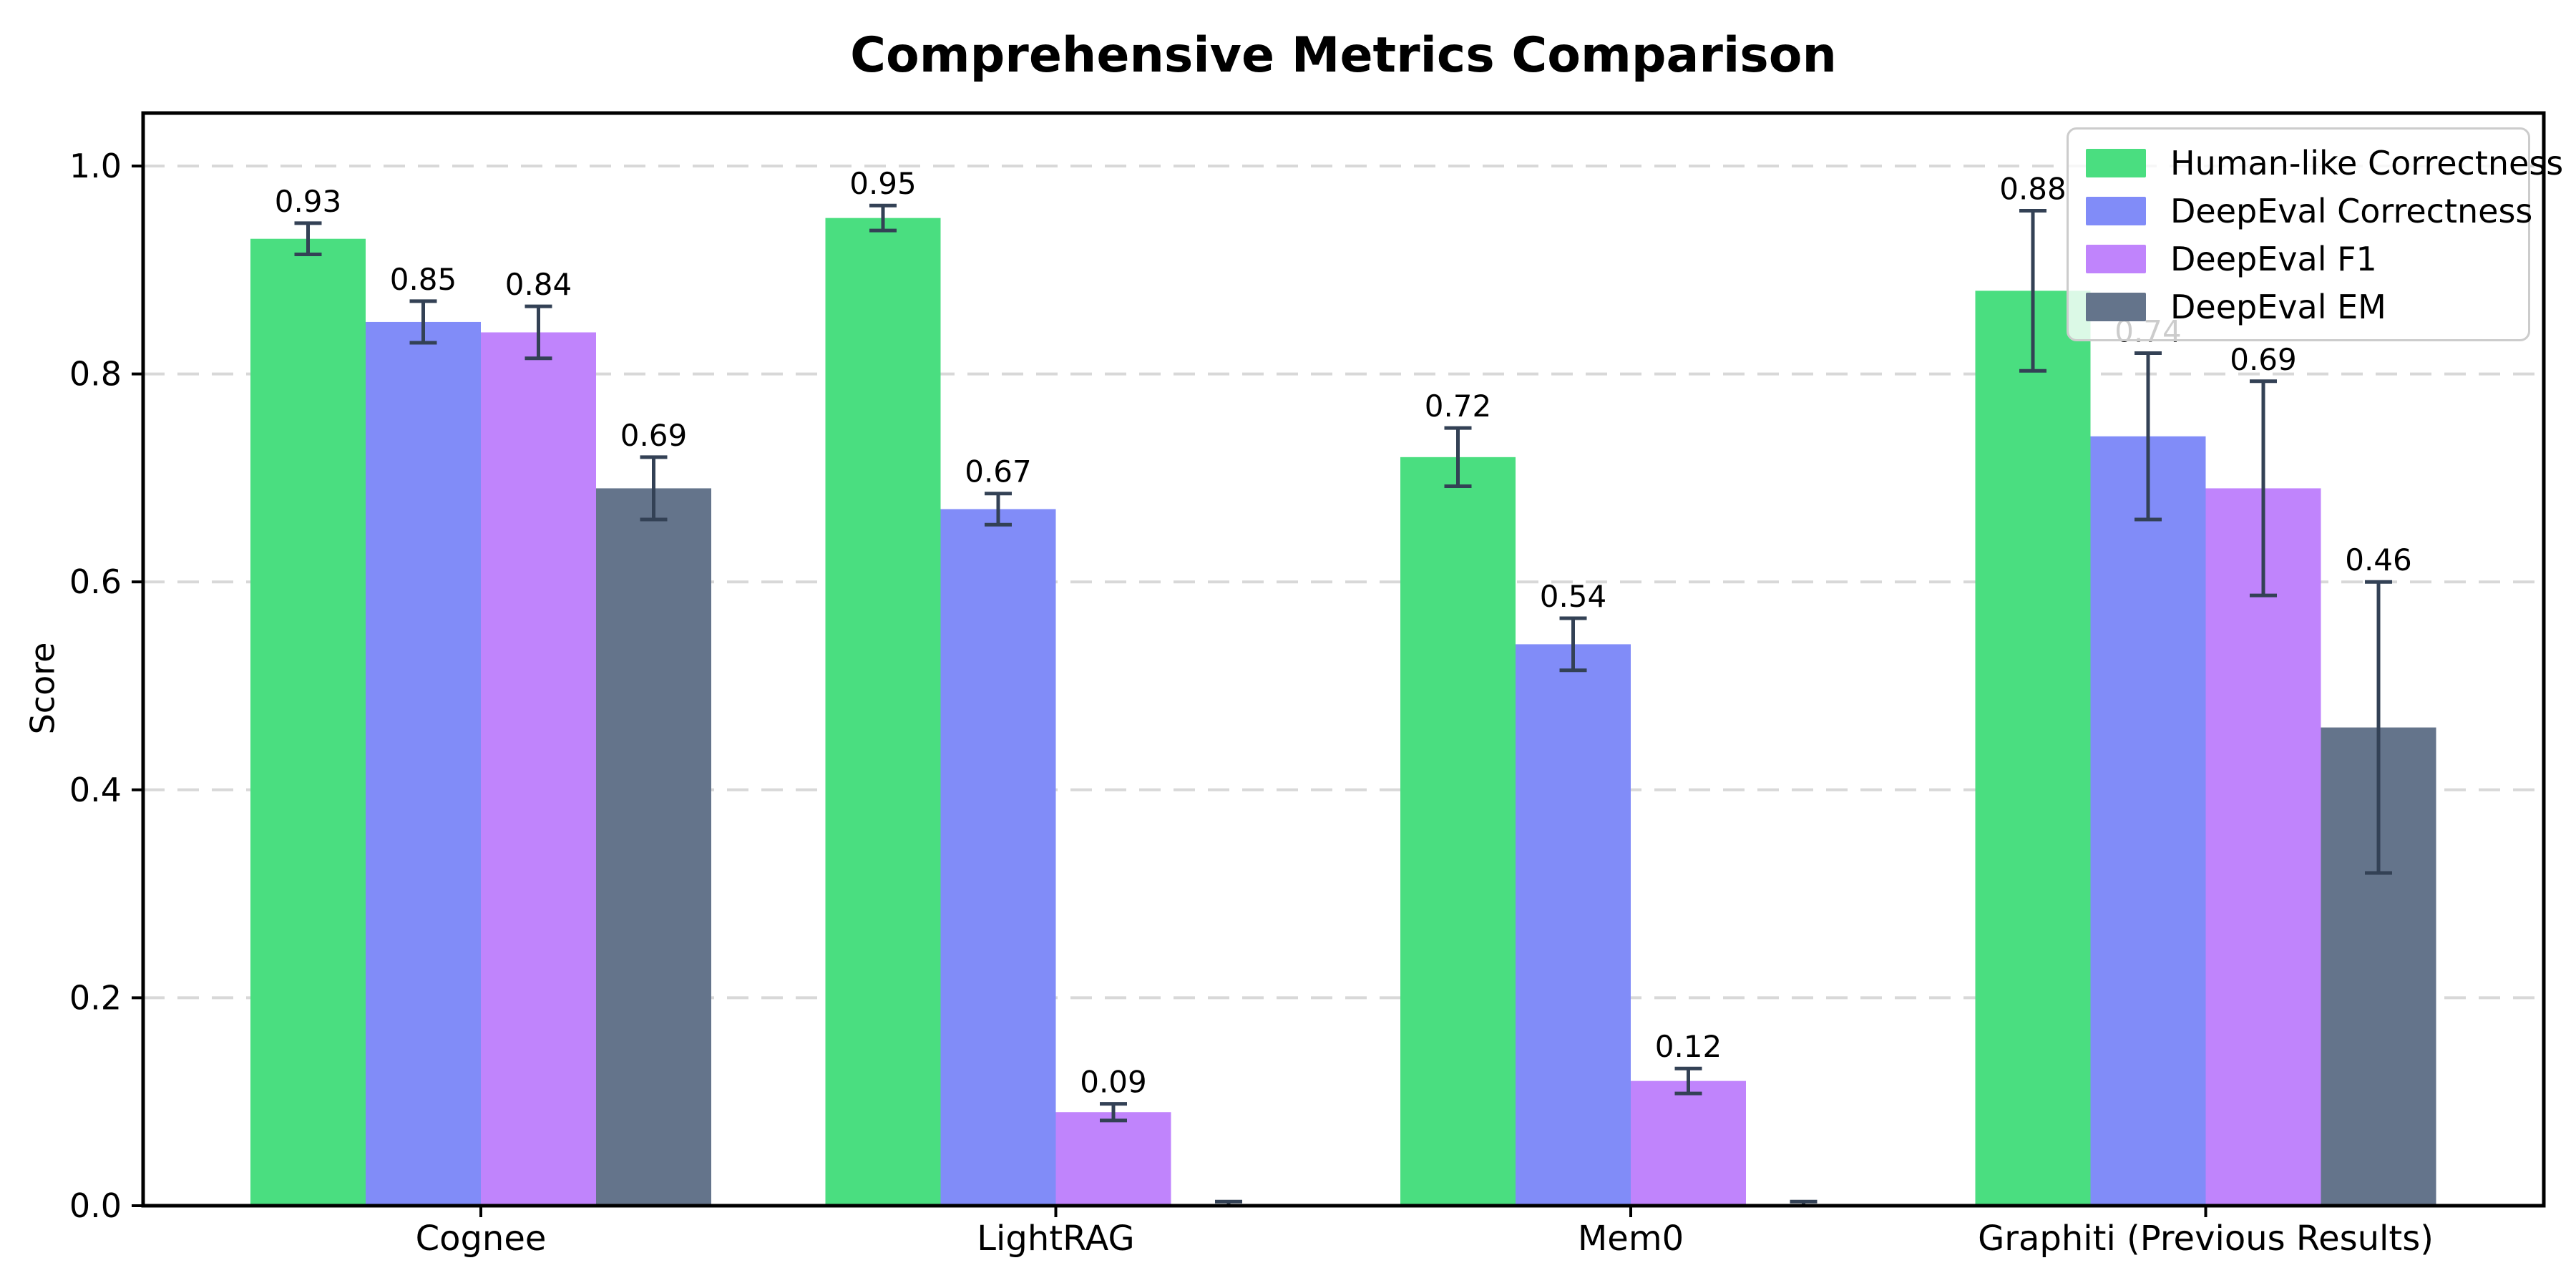 The image size is (2576, 1288). What do you see at coordinates (1343, 55) in the screenshot?
I see `chart-title: Comprehensive Metrics Comparison` at bounding box center [1343, 55].